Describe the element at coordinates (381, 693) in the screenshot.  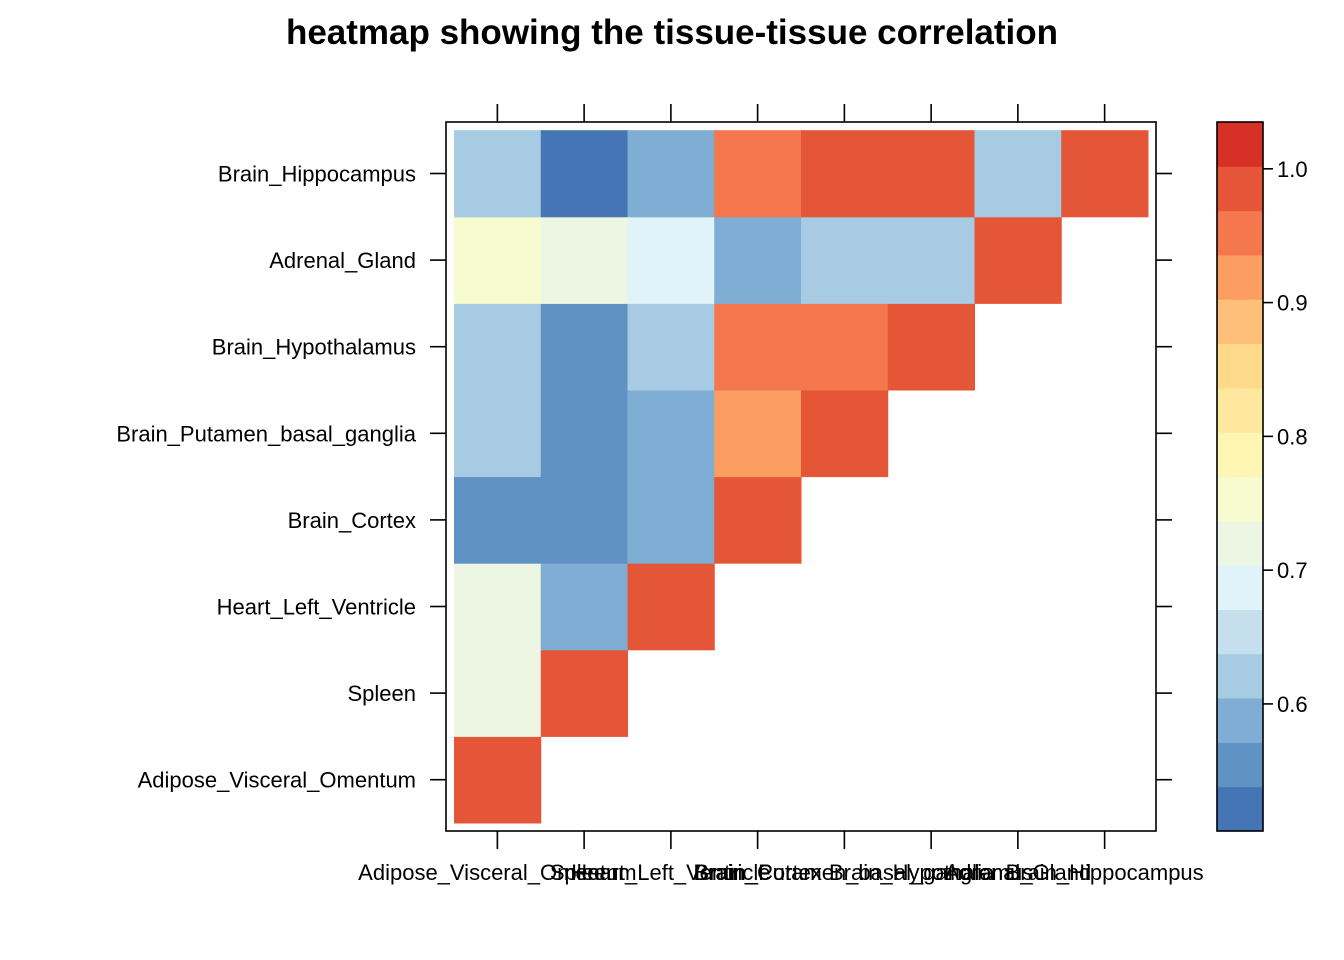
I see `y-tick-label: Spleen` at that location.